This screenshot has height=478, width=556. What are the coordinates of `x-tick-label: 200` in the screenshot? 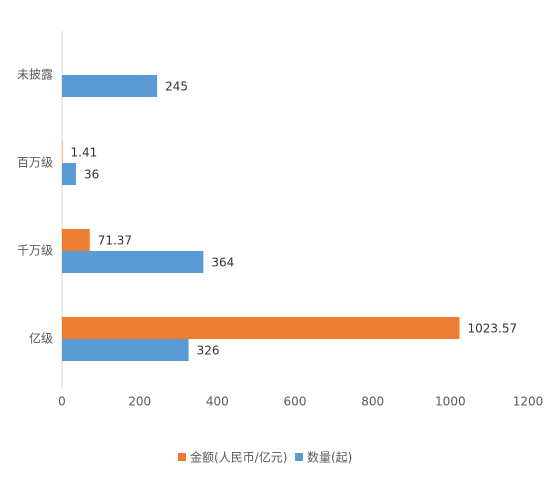 It's located at (139, 402).